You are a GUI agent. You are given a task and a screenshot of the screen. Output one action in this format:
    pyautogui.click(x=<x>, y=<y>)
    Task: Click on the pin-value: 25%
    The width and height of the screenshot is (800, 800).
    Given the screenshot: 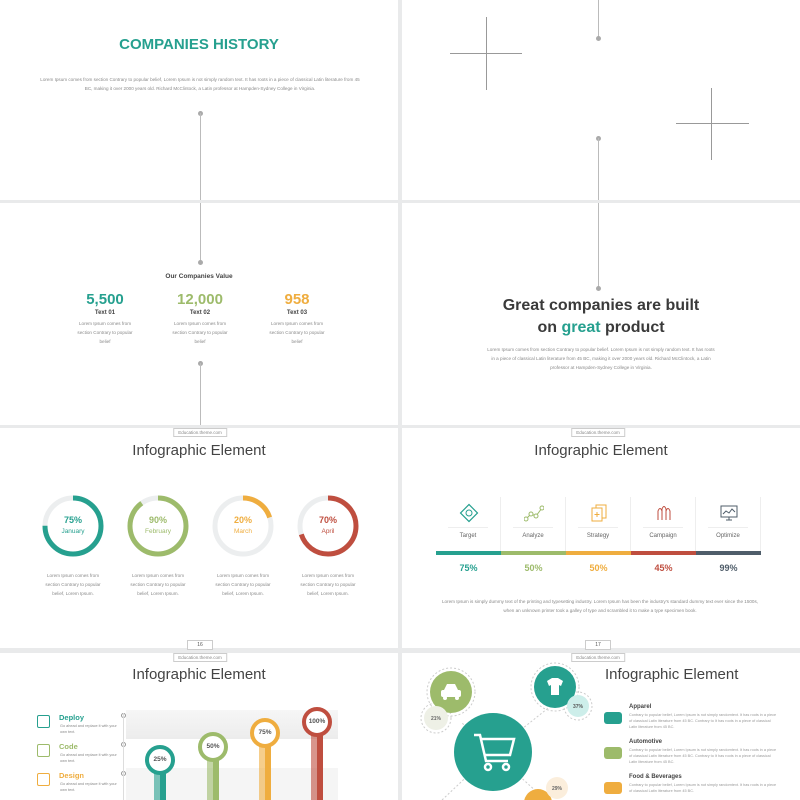 What is the action you would take?
    pyautogui.click(x=160, y=759)
    